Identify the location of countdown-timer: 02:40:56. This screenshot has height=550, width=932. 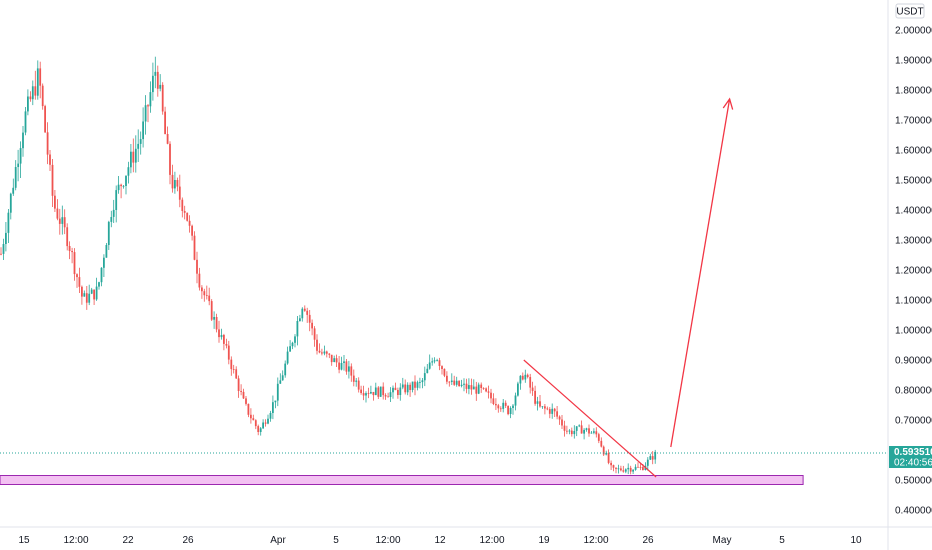
(913, 463).